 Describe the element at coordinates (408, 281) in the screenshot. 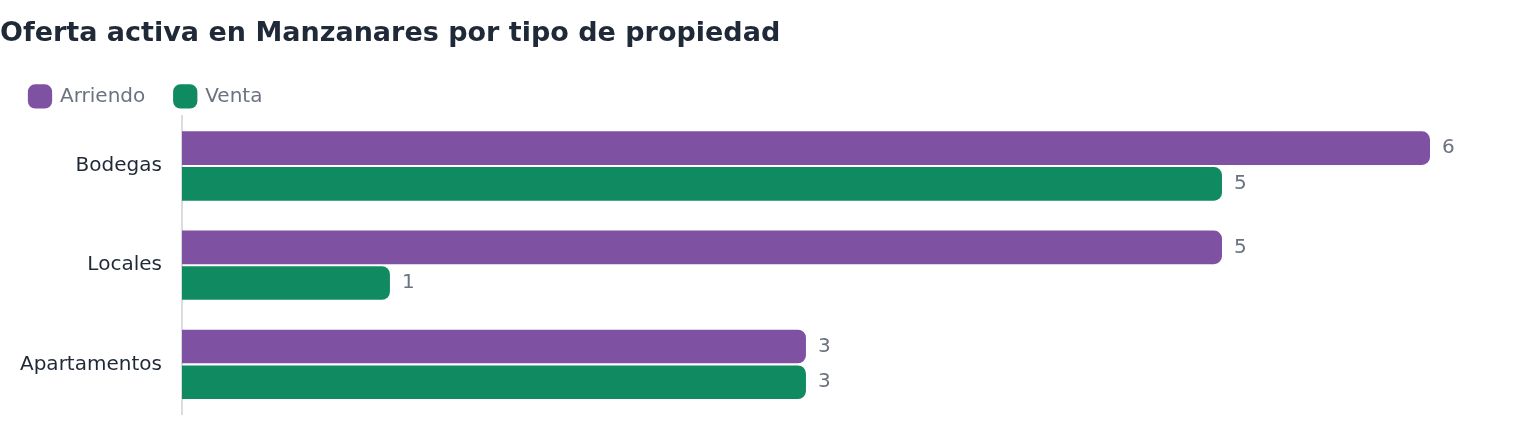

I see `data-label: 1` at that location.